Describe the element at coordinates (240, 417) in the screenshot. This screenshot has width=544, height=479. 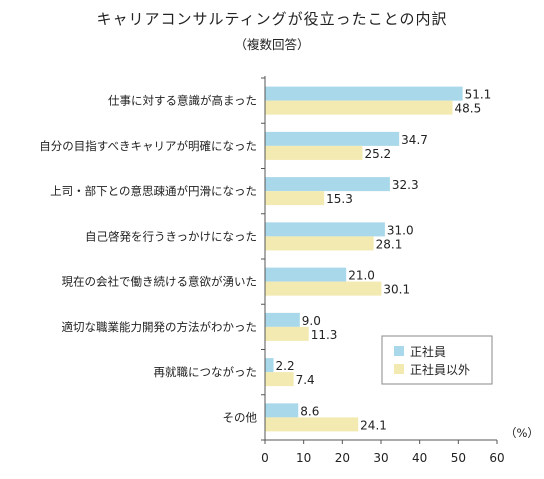
I see `category-label: その他` at that location.